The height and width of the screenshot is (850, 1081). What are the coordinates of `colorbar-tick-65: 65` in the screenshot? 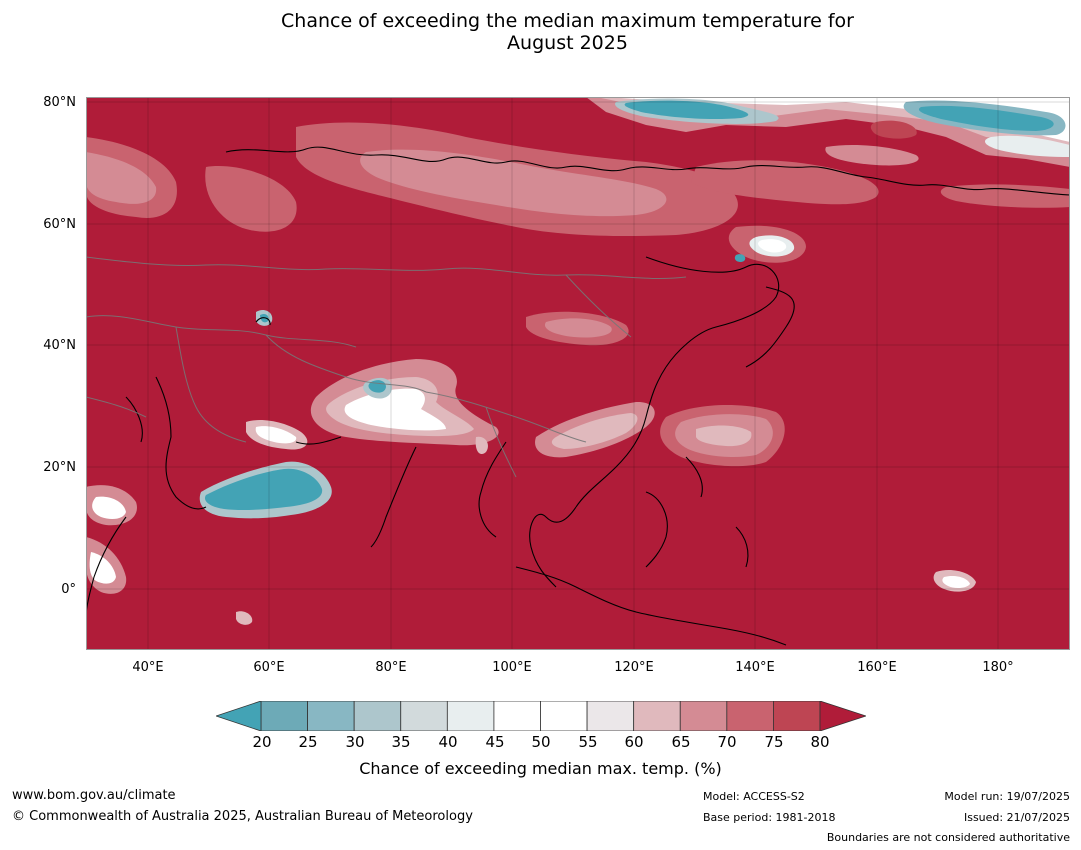 It's located at (681, 742).